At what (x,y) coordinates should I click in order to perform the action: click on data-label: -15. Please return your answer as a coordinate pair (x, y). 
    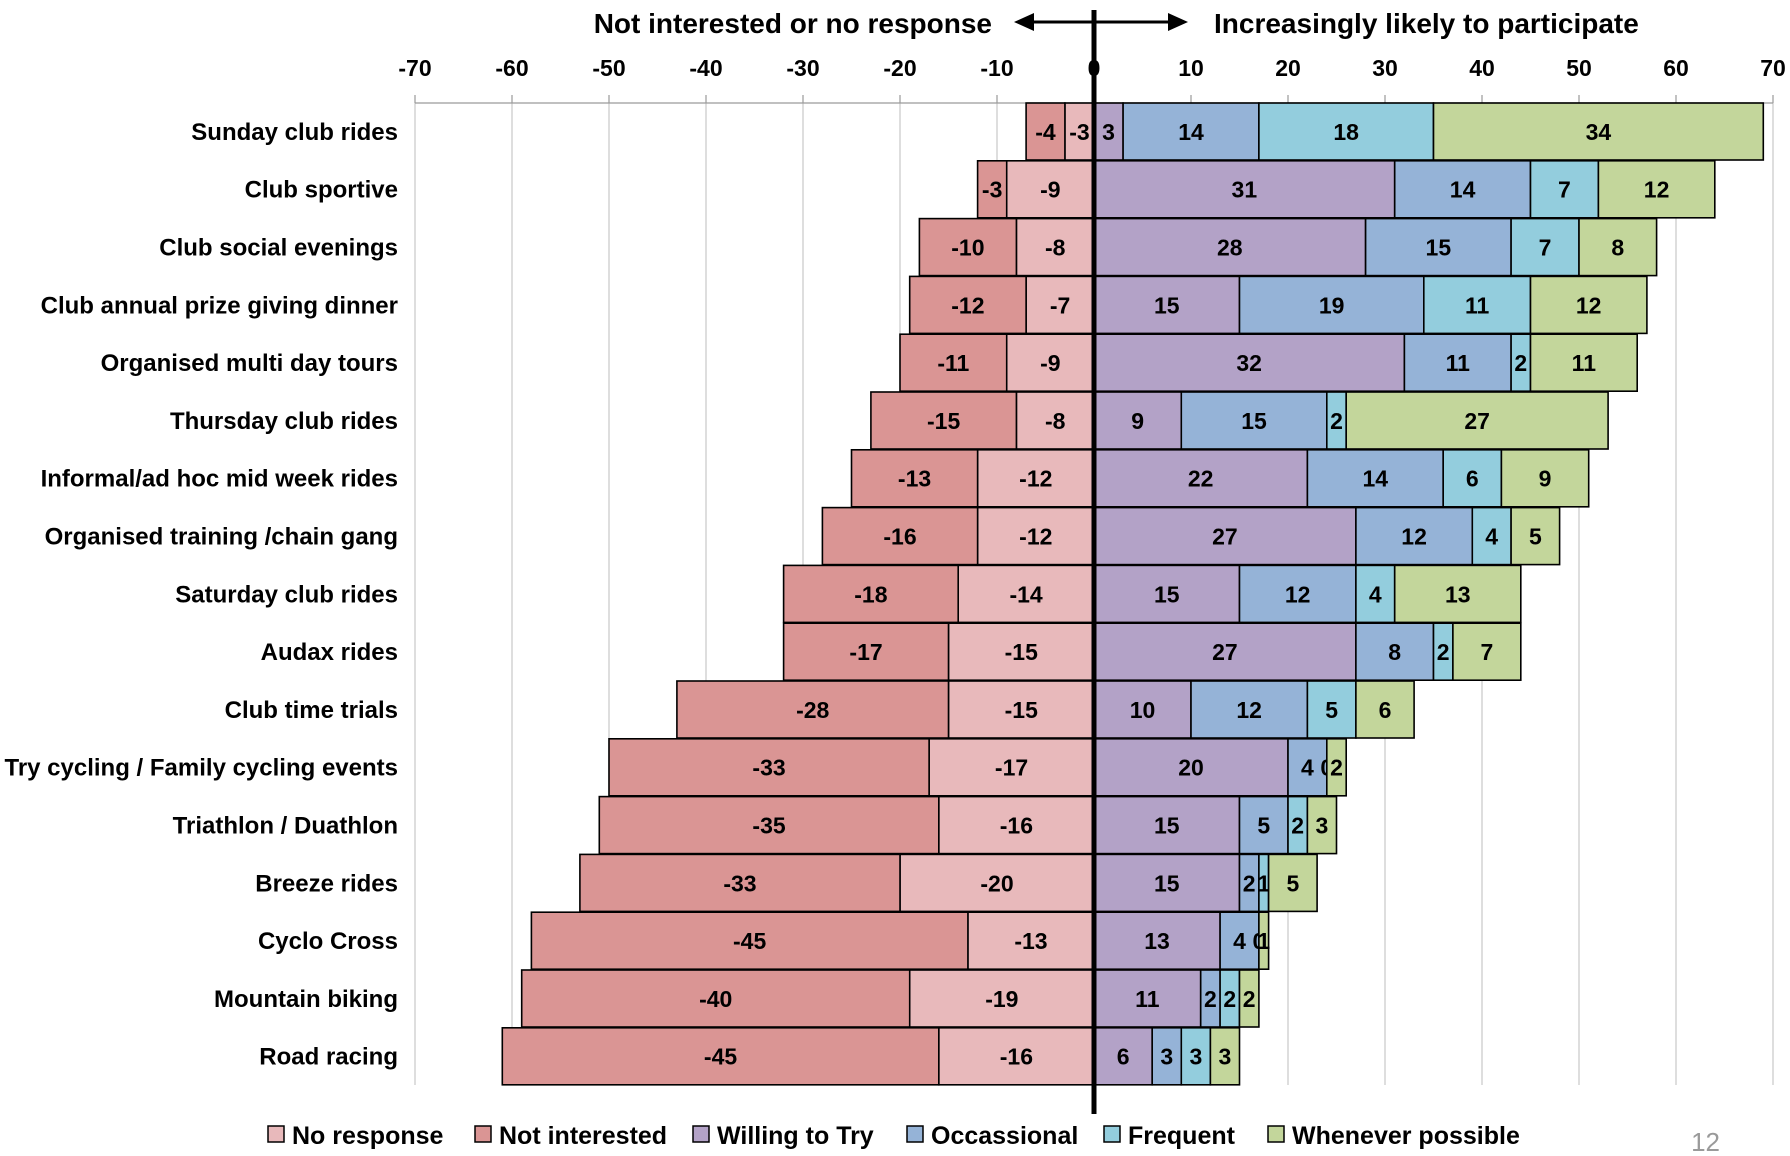
    Looking at the image, I should click on (1021, 652).